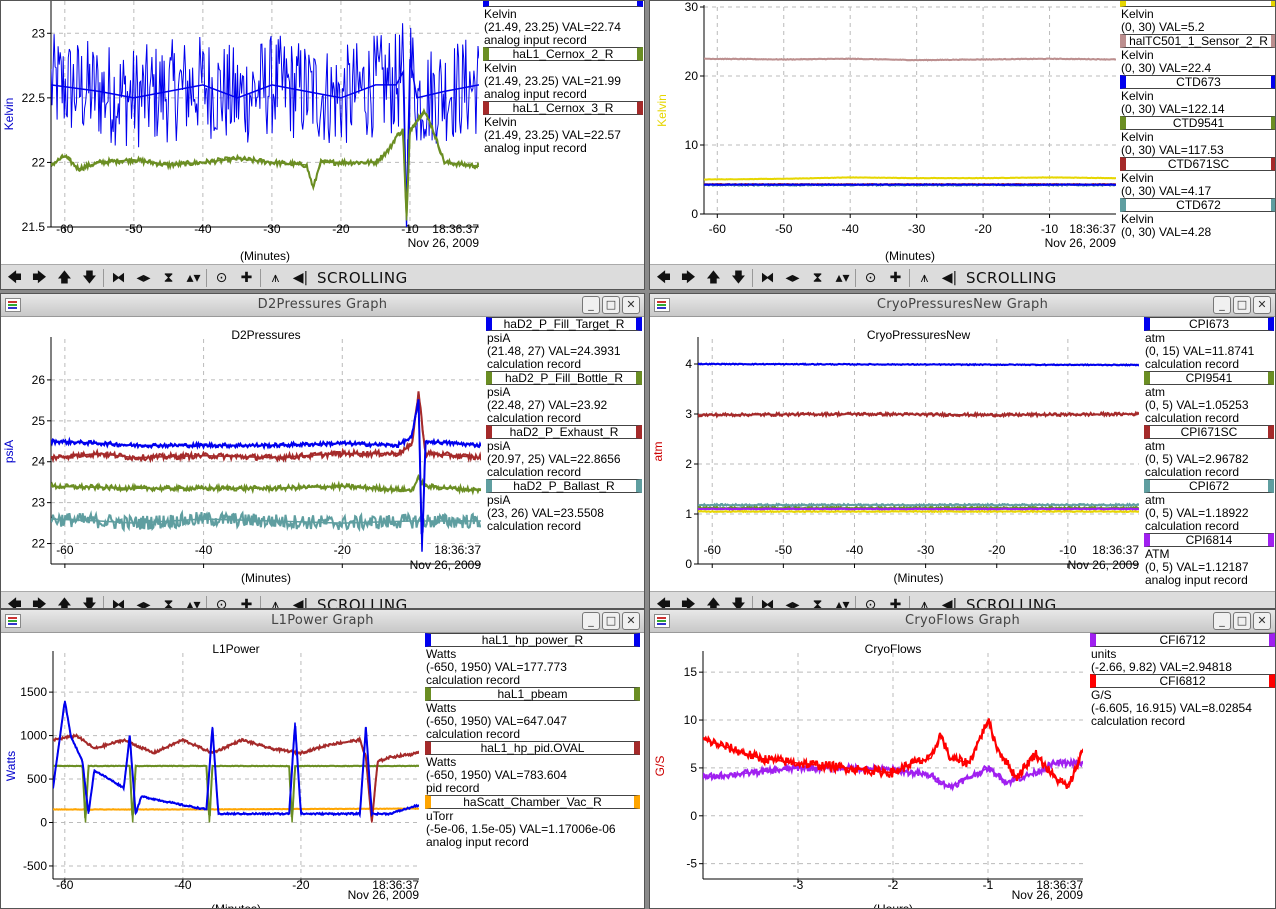  Describe the element at coordinates (1209, 378) in the screenshot. I see `legend-pv-button: CPI9541` at that location.